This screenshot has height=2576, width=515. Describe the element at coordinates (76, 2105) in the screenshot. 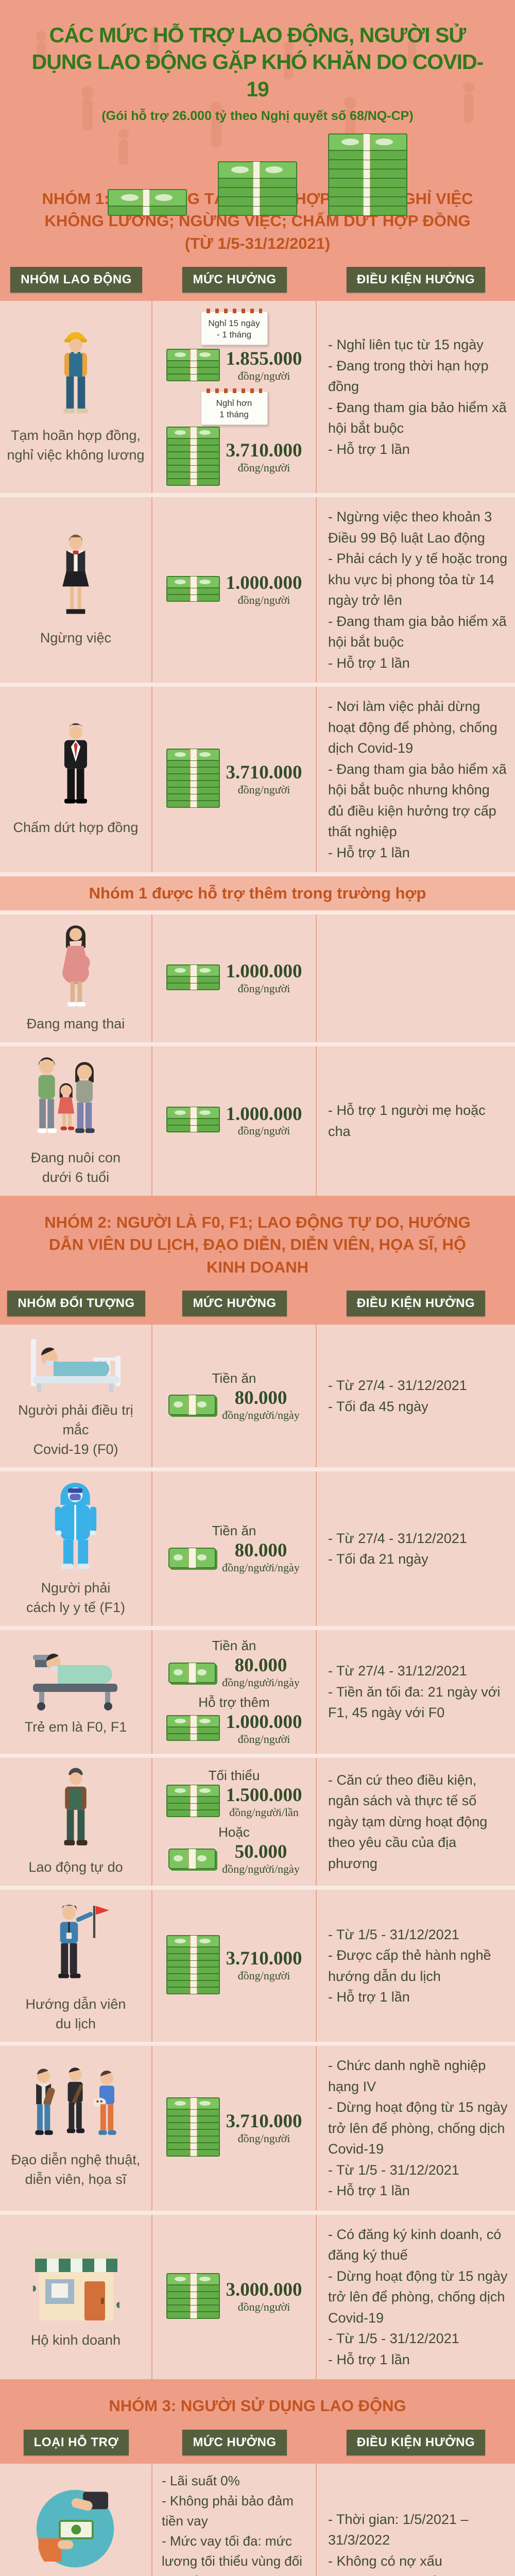

I see `artists-icon` at that location.